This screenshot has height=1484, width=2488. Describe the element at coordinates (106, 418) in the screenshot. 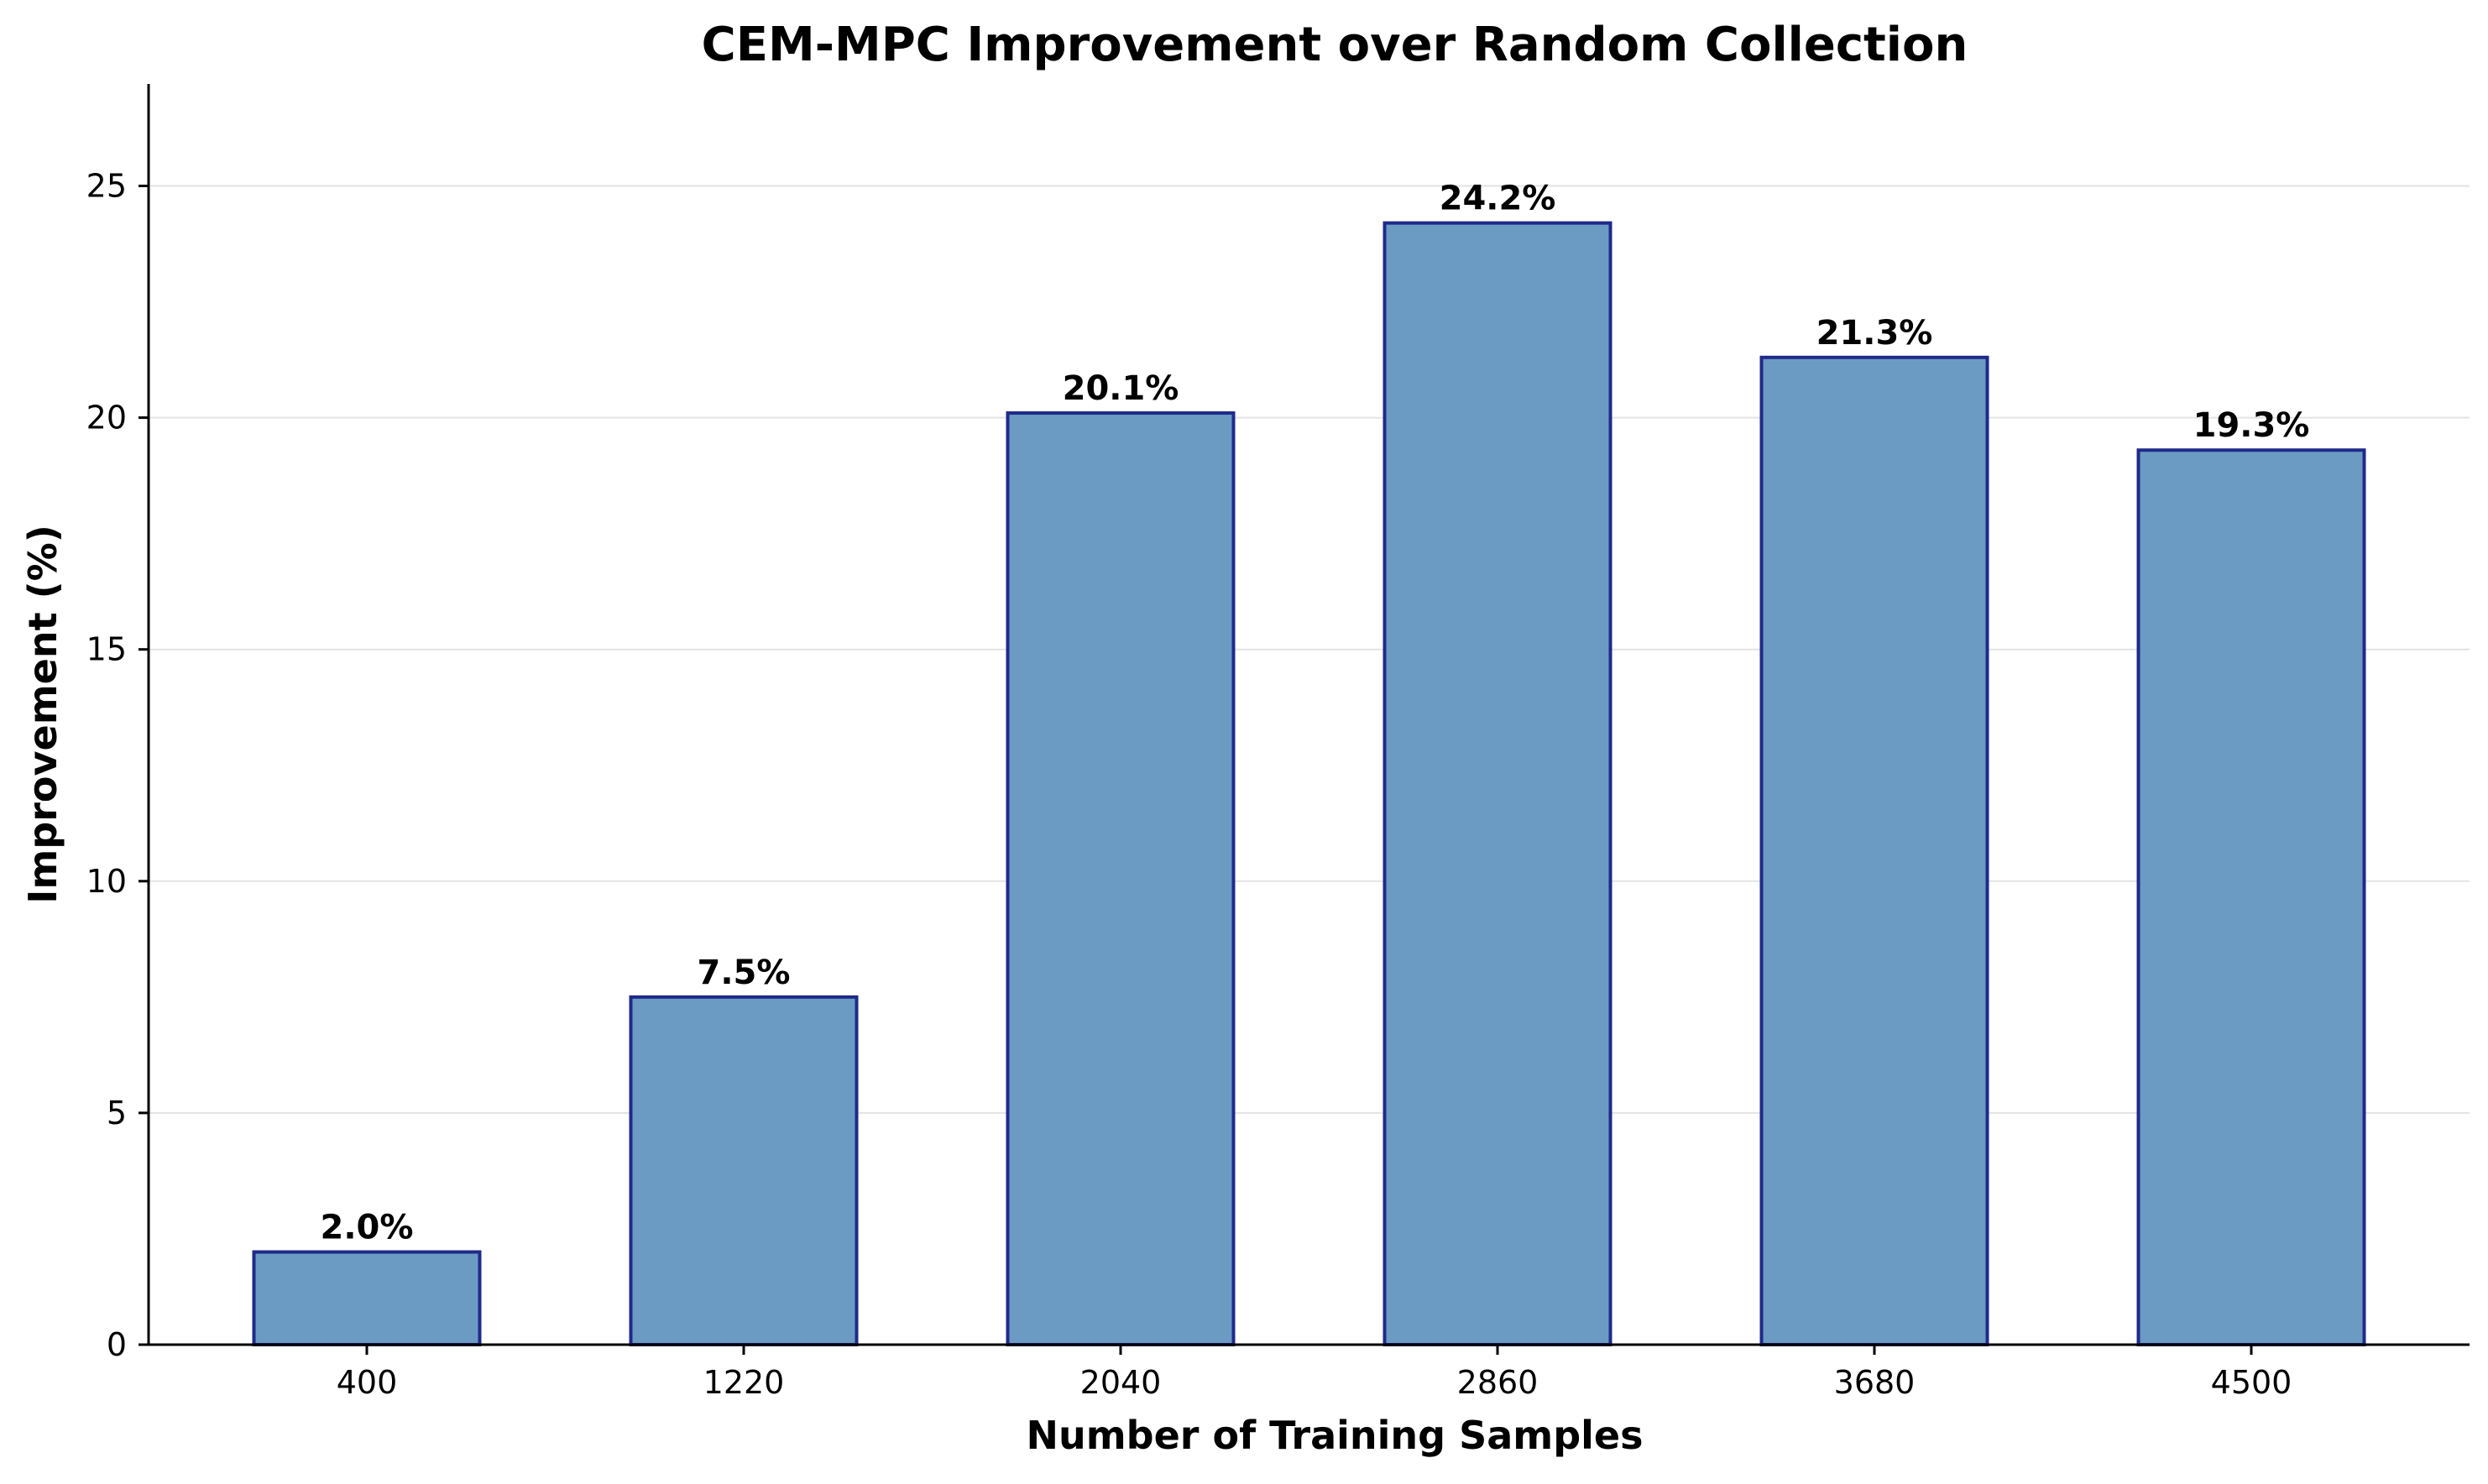

I see `y-tick-label: 20` at that location.